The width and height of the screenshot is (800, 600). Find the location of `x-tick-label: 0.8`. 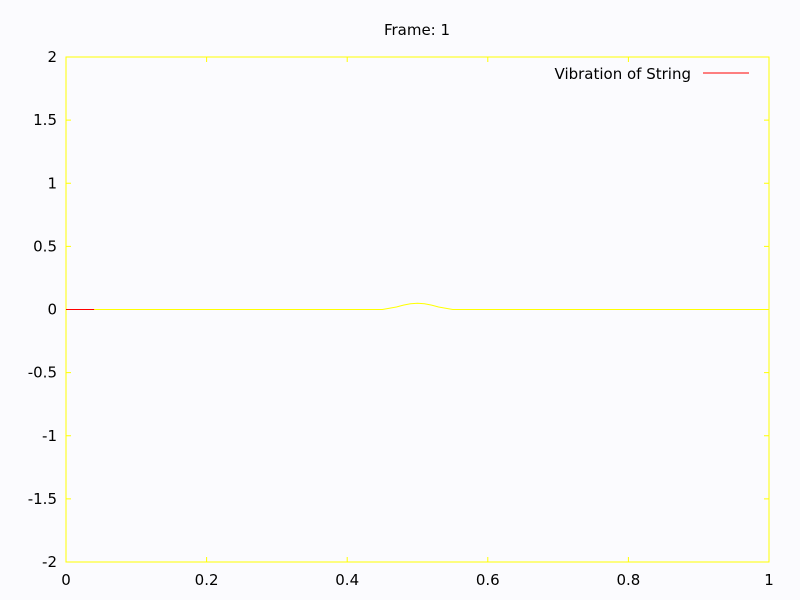

x-tick-label: 0.8 is located at coordinates (628, 580).